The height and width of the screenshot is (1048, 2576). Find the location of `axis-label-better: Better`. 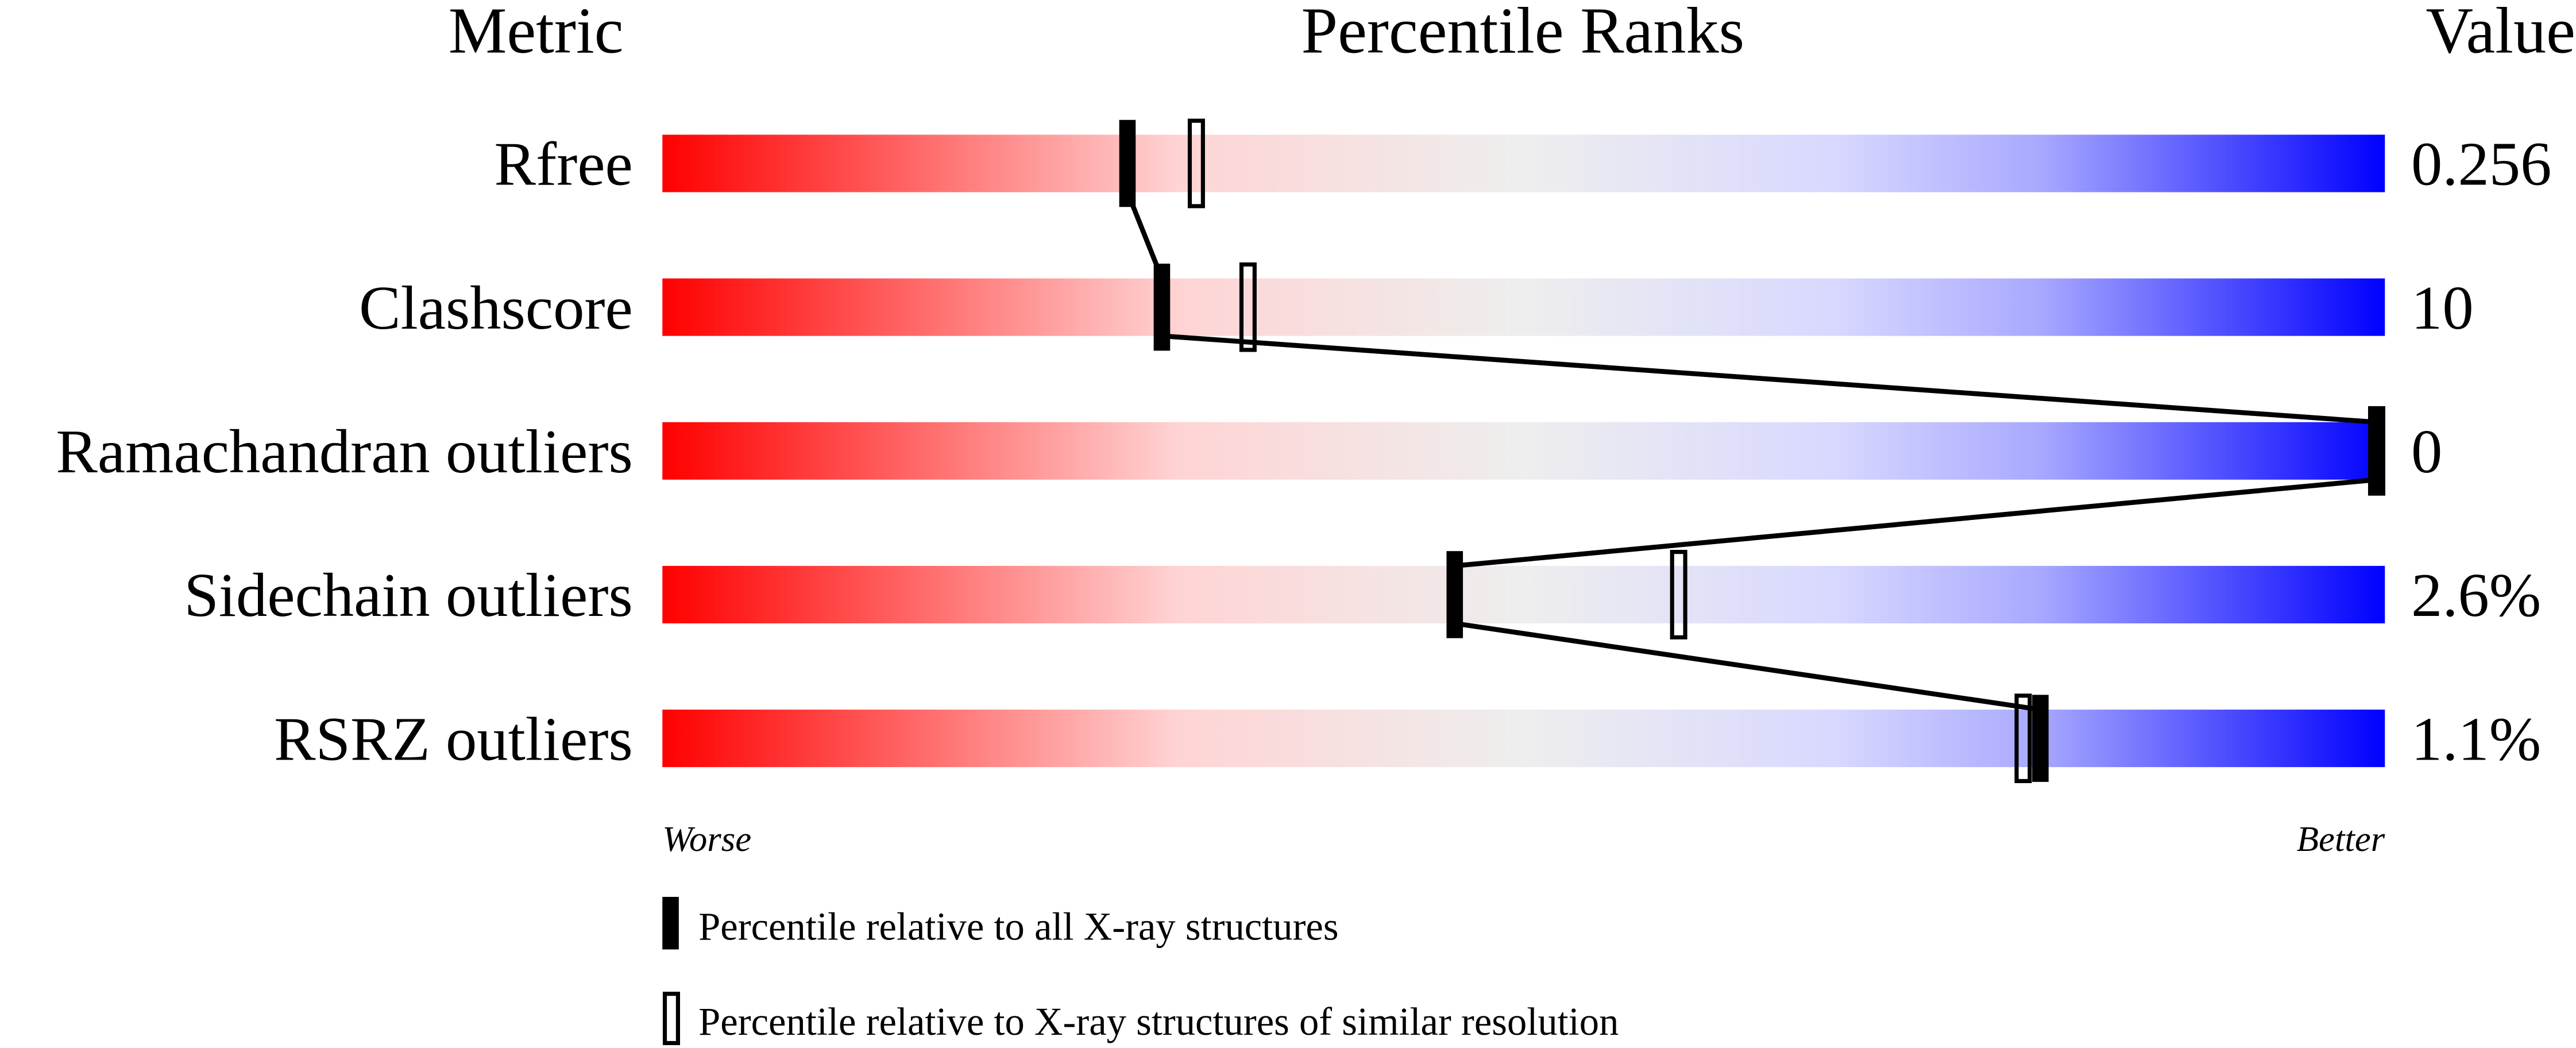

axis-label-better: Better is located at coordinates (2341, 839).